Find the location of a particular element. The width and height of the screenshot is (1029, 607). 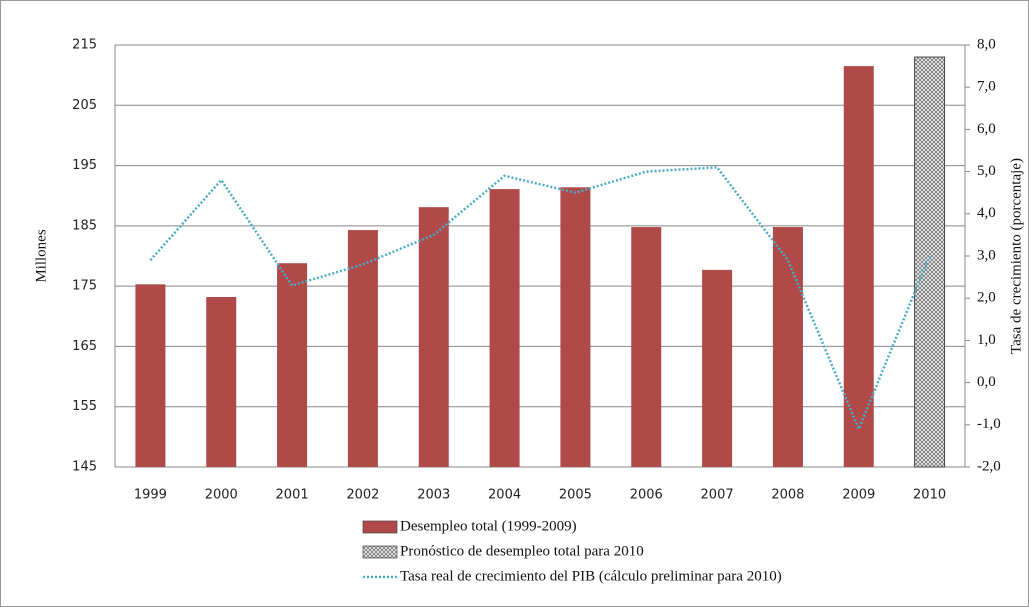

x-tick-label: 2001 is located at coordinates (292, 495).